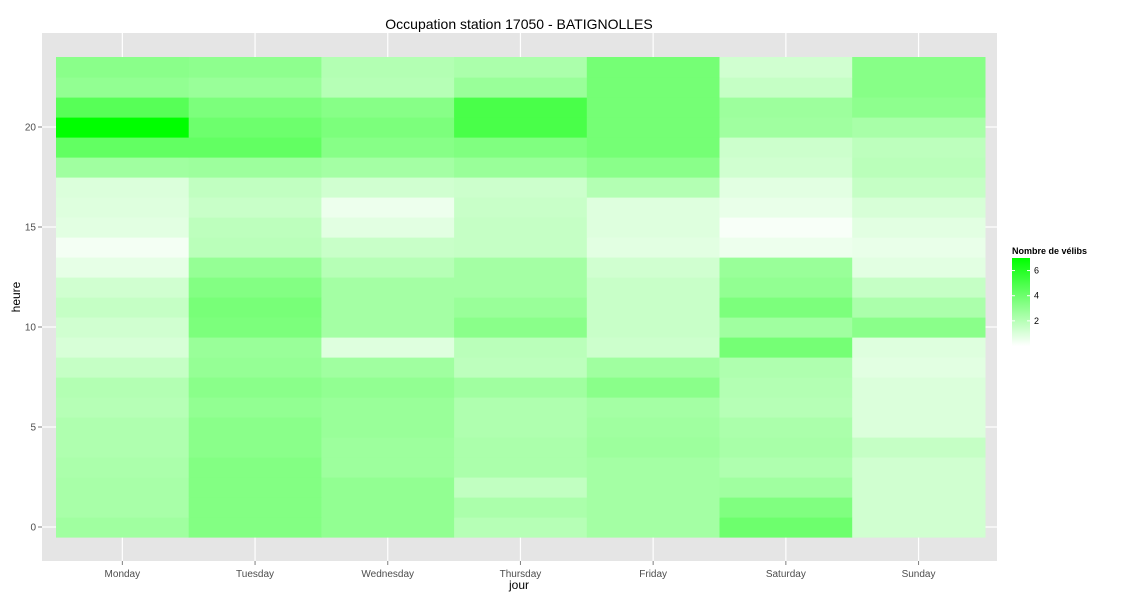 The height and width of the screenshot is (600, 1125). I want to click on color-legend: Nombre de vélibs 2 4 6, so click(1049, 296).